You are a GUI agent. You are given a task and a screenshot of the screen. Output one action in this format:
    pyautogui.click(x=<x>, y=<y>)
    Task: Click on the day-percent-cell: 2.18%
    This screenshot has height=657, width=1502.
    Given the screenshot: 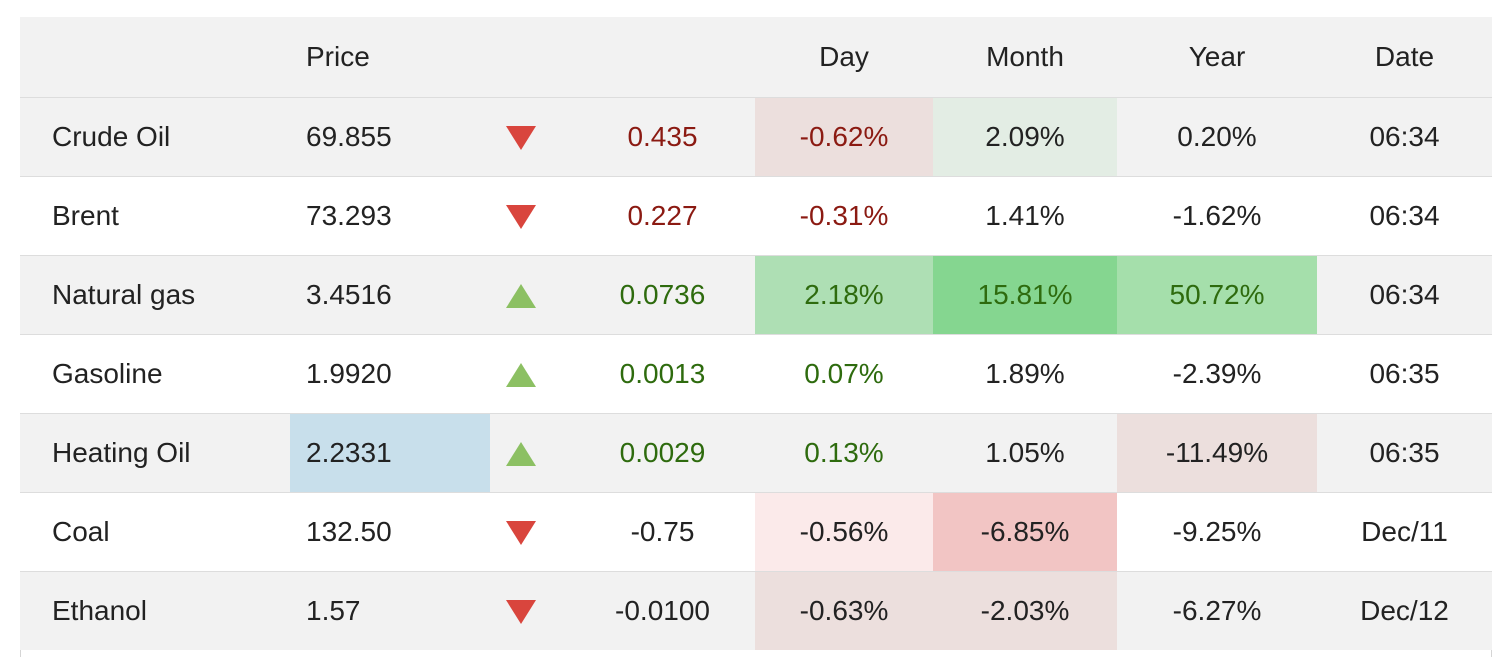 What is the action you would take?
    pyautogui.click(x=844, y=294)
    